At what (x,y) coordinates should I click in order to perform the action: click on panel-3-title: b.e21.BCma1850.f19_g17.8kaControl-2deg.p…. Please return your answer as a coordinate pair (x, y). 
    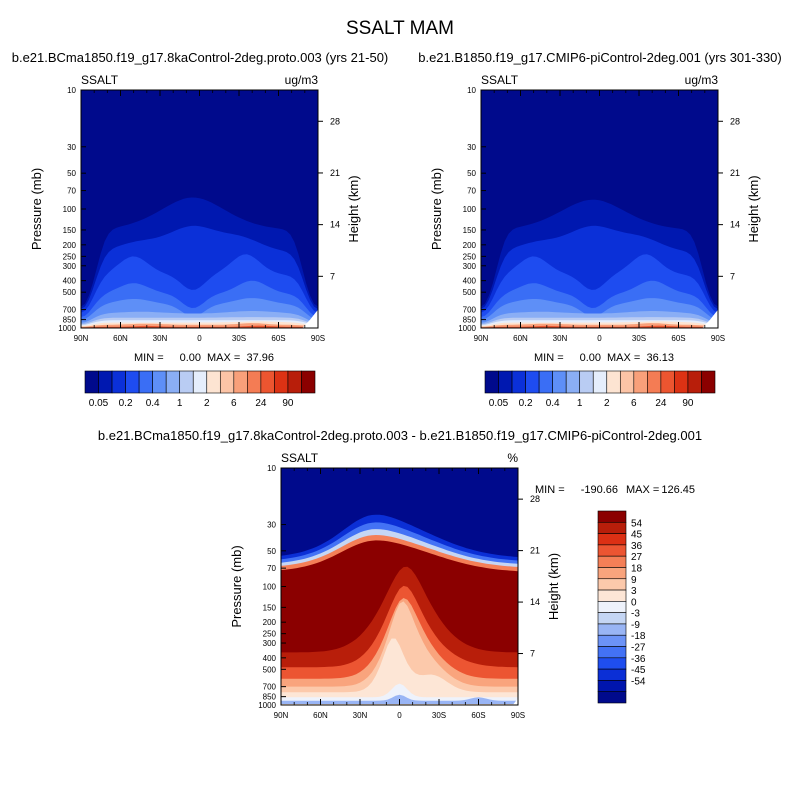
    Looking at the image, I should click on (400, 435).